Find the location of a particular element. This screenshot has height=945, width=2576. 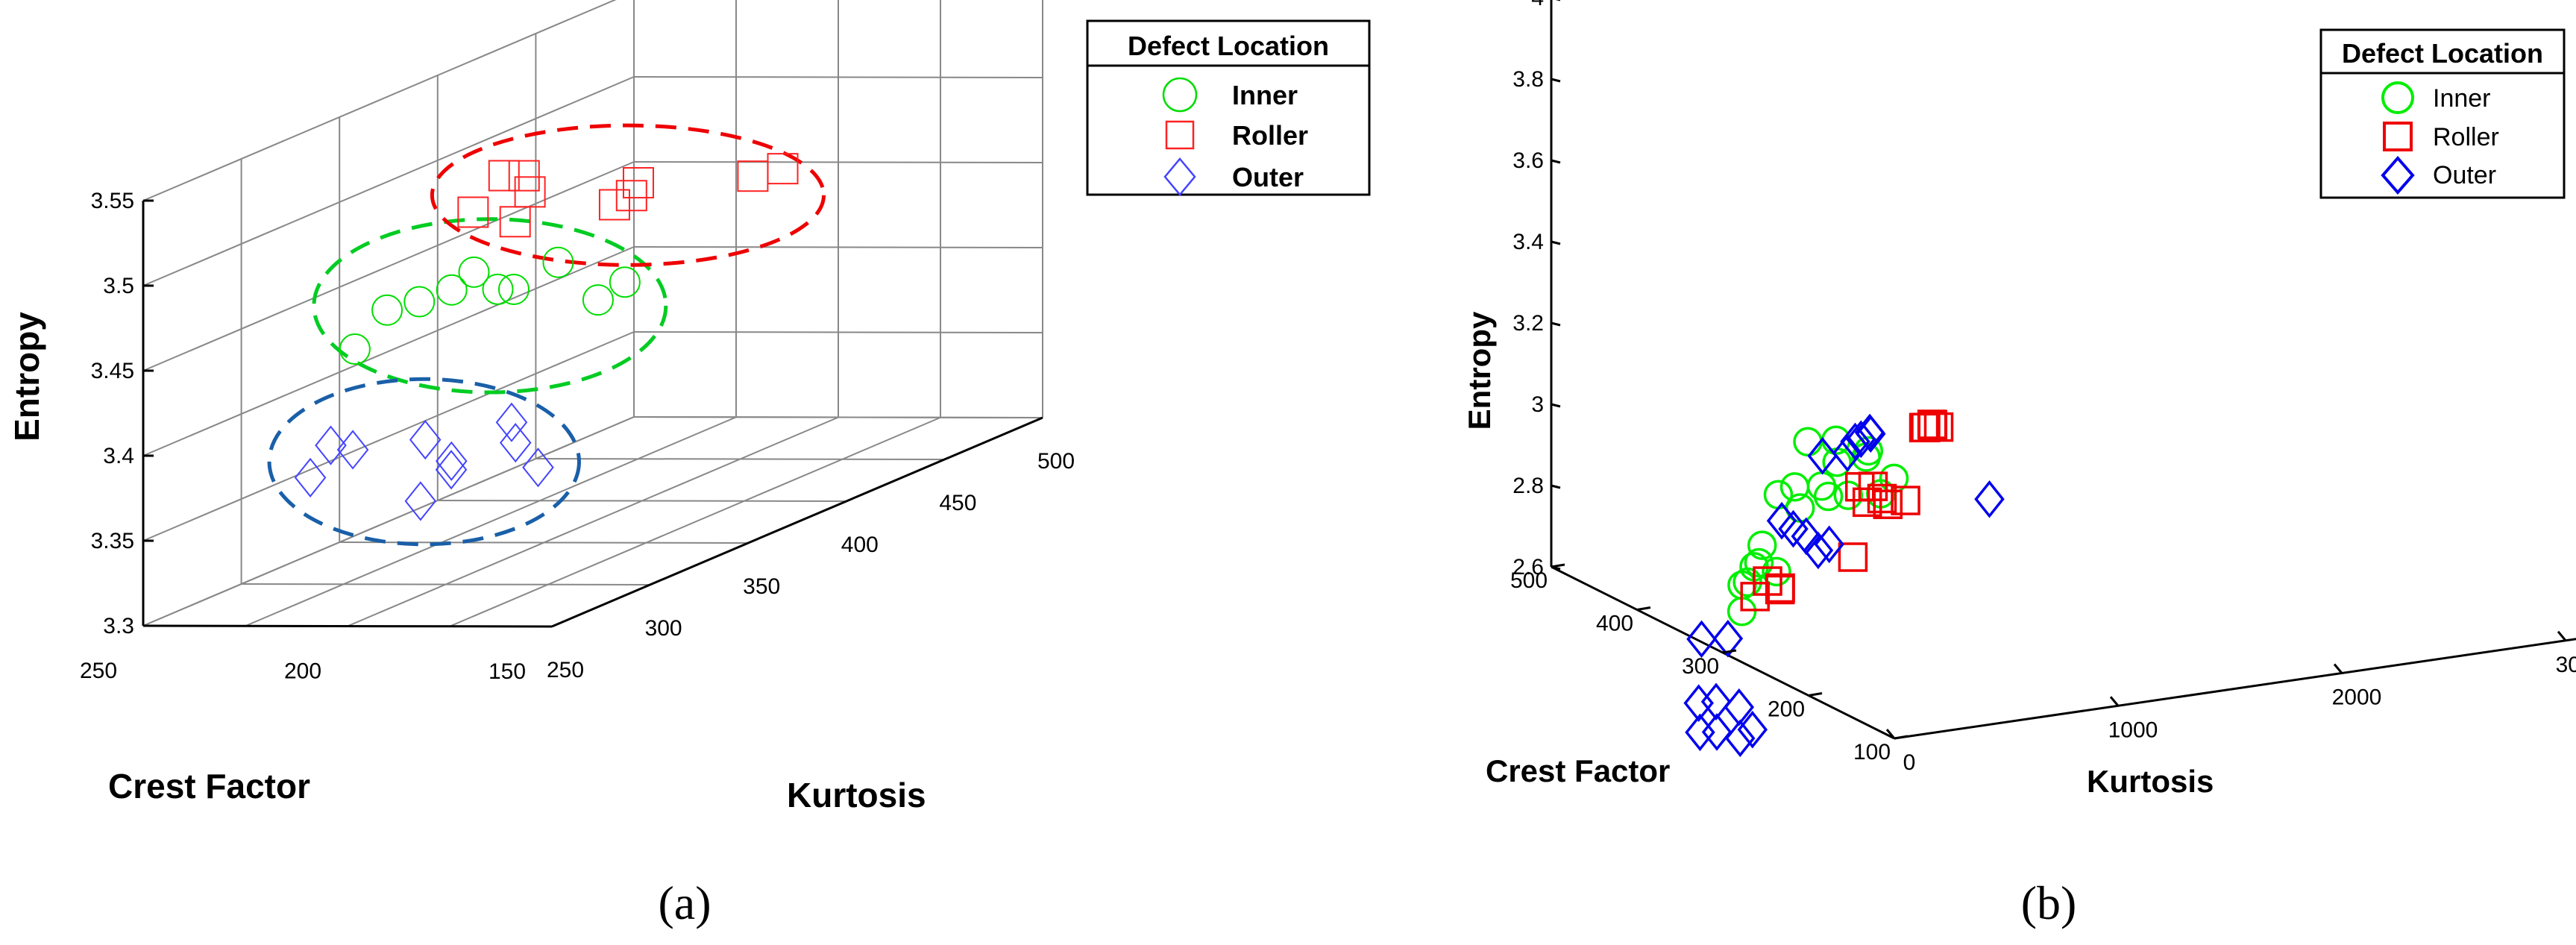

chart-a-legend-title: Defect Location is located at coordinates (1228, 46).